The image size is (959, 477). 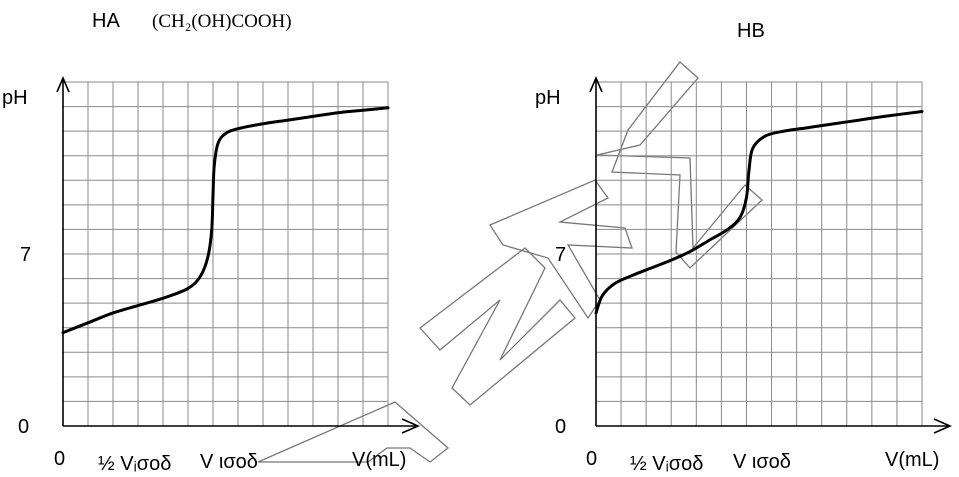 What do you see at coordinates (222, 21) in the screenshot?
I see `chart-subtitle-ha: (CH₂(OH)COOH)` at bounding box center [222, 21].